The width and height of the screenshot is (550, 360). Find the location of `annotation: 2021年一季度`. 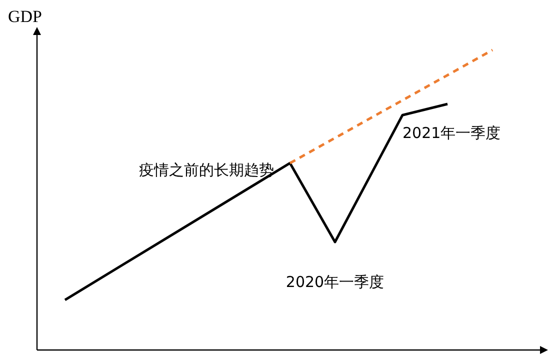

annotation: 2021年一季度 is located at coordinates (451, 133).